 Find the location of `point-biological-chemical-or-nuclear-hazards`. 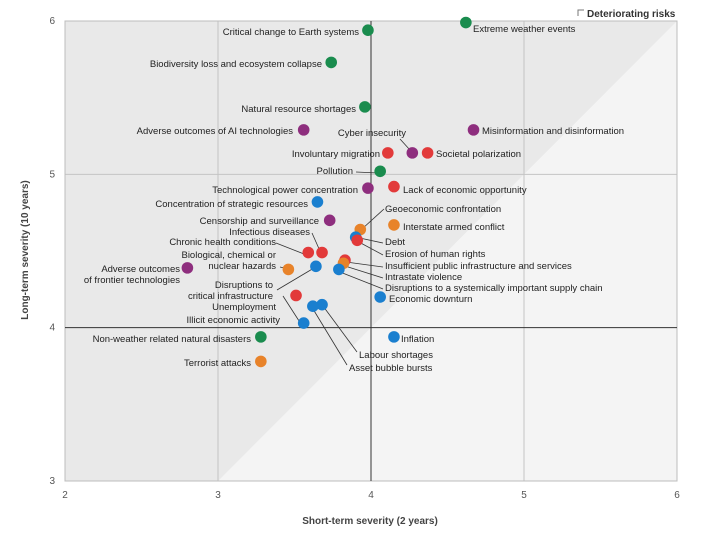

point-biological-chemical-or-nuclear-hazards is located at coordinates (288, 269).